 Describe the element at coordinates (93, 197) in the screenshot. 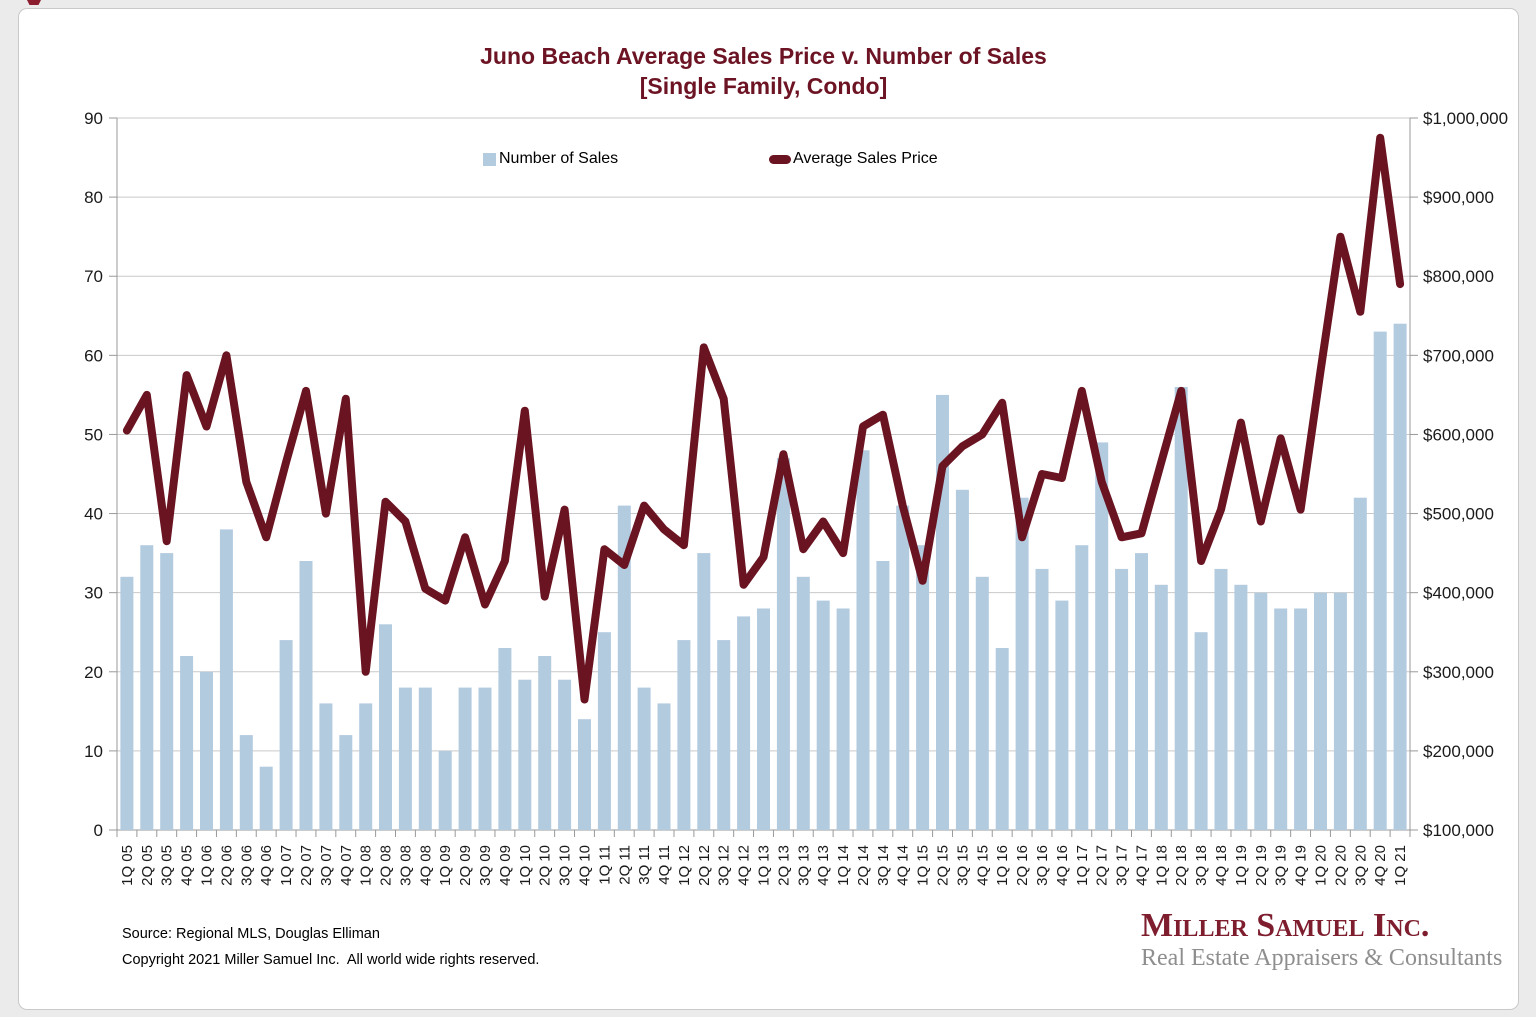

I see `y-axis-label-left: 80` at that location.